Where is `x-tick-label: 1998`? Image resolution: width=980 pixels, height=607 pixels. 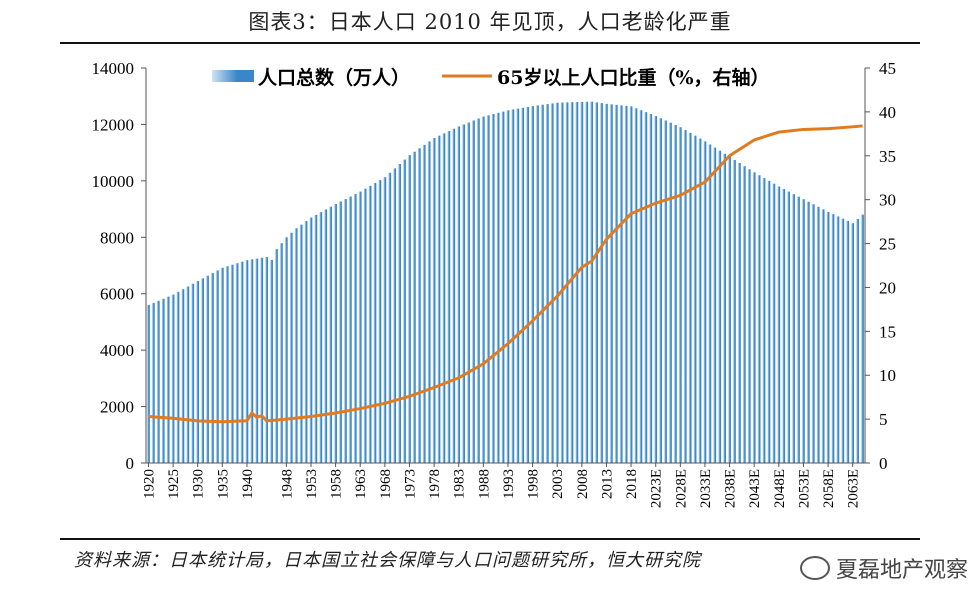 x-tick-label: 1998 is located at coordinates (534, 484).